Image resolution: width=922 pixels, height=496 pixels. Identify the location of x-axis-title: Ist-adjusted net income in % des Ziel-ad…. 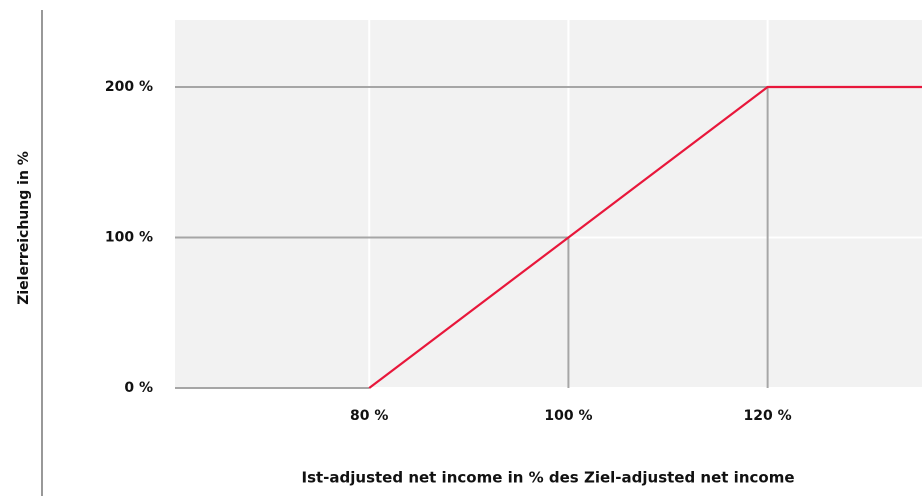
(548, 478).